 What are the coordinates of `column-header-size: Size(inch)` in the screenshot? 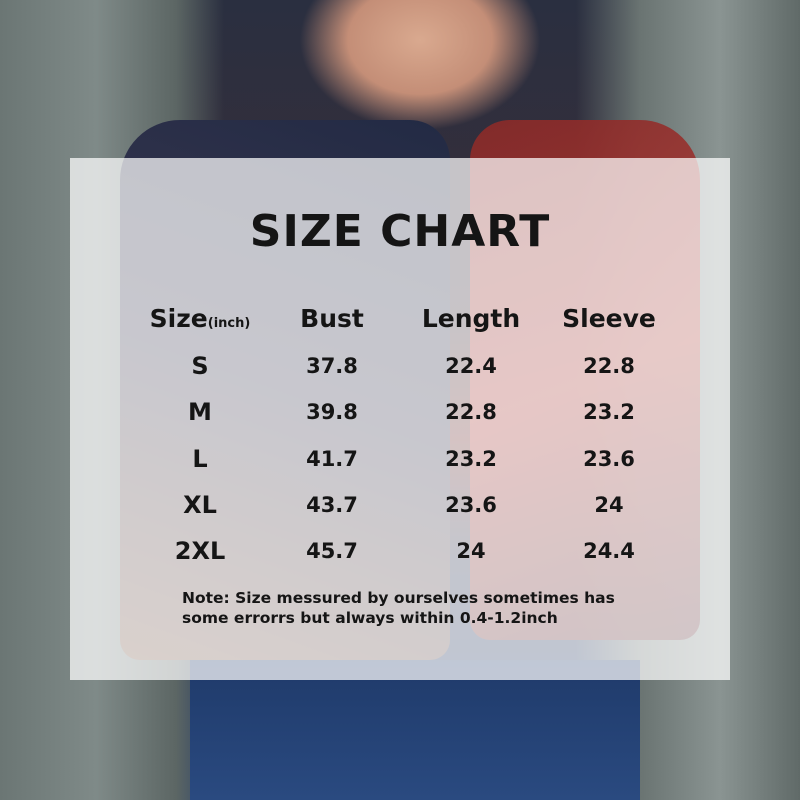 It's located at (200, 318).